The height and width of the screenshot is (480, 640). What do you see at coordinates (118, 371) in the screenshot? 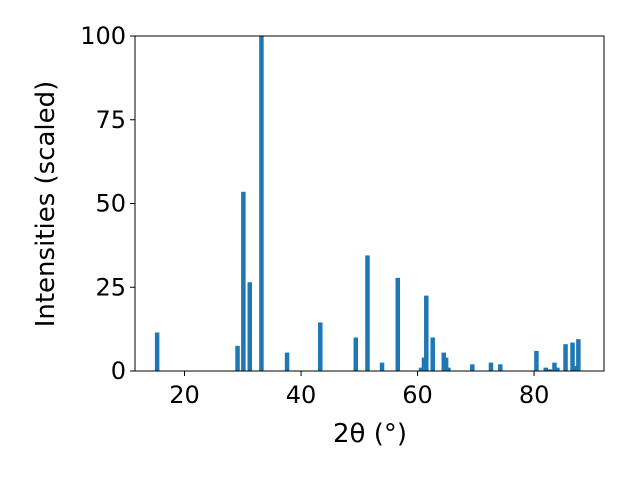
I see `y-tick-label: 0` at bounding box center [118, 371].